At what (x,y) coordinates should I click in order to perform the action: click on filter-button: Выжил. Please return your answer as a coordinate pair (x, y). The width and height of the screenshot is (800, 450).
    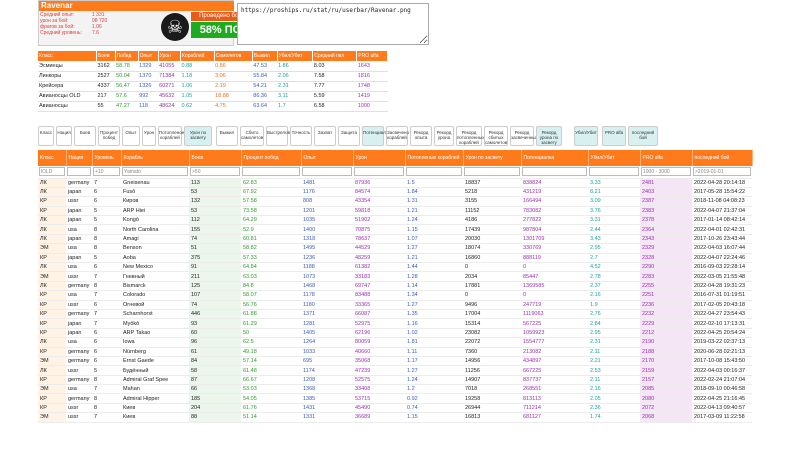
    Looking at the image, I should click on (227, 136).